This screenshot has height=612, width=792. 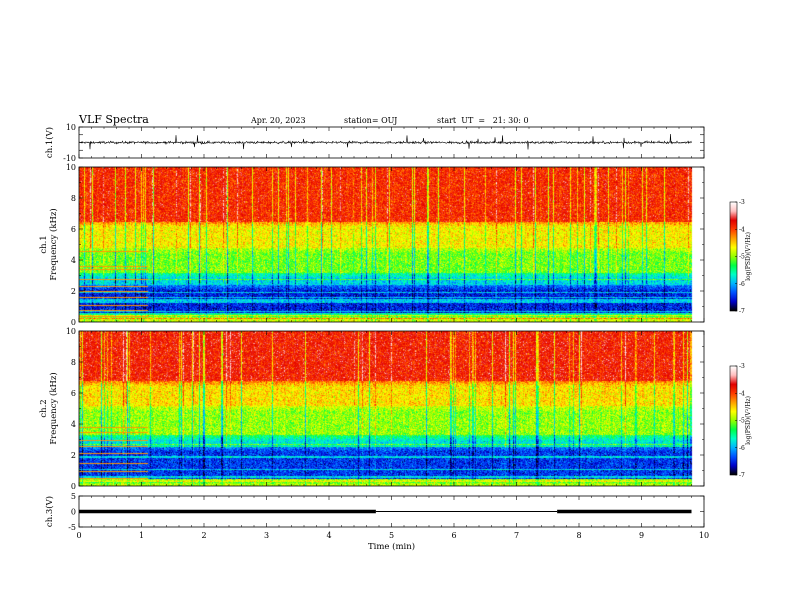 I want to click on ch1-spectrogram-colorbar-tick-label: -6, so click(x=742, y=284).